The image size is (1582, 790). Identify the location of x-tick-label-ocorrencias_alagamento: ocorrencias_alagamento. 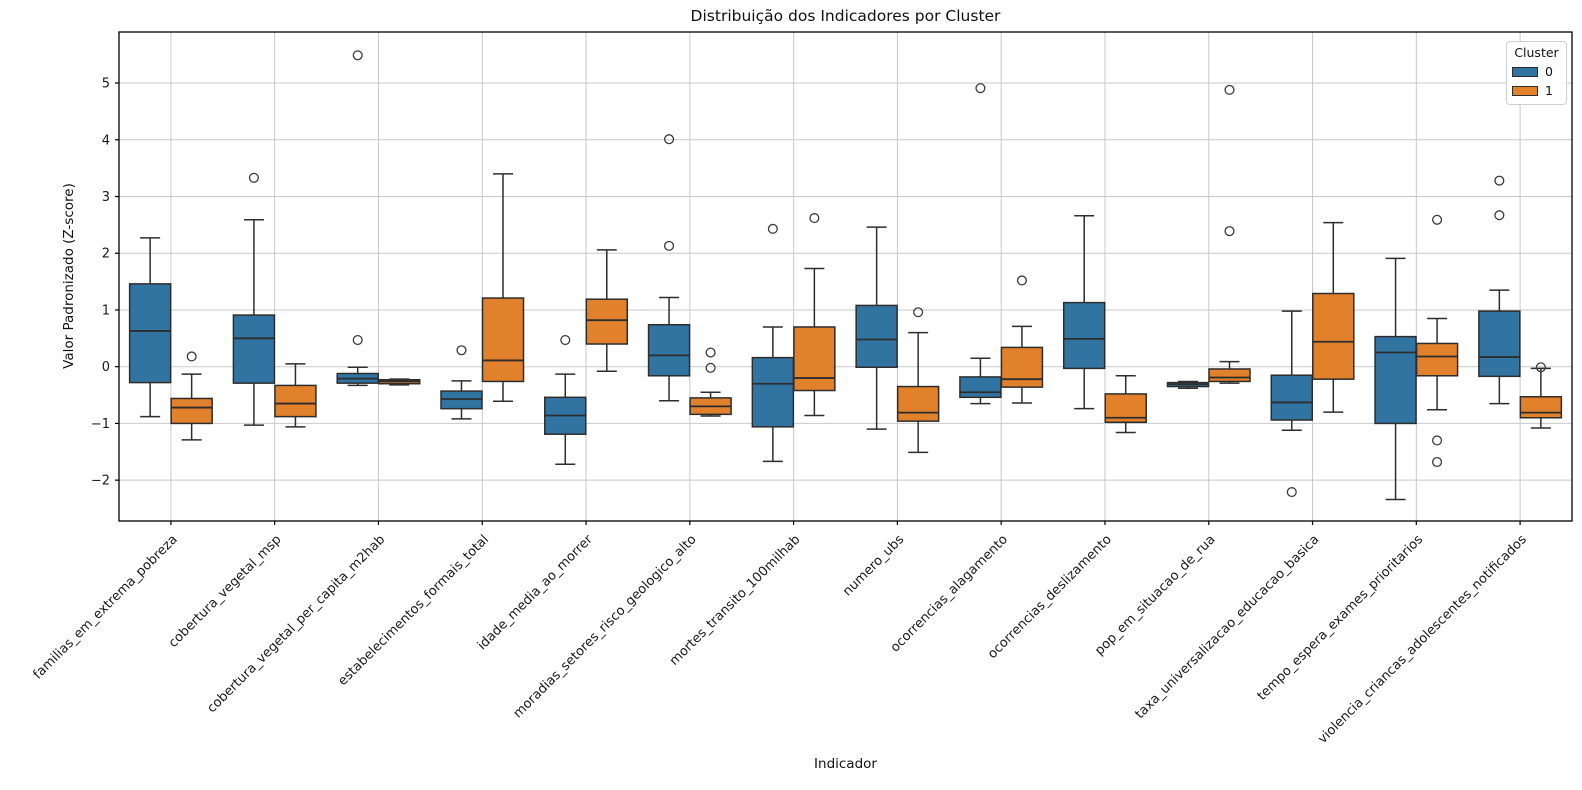
(949, 593).